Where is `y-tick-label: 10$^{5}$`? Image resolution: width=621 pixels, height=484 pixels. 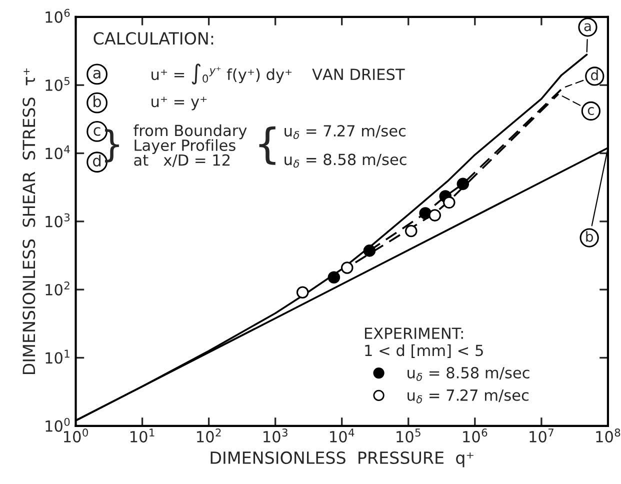 y-tick-label: 10$^{5}$ is located at coordinates (58, 84).